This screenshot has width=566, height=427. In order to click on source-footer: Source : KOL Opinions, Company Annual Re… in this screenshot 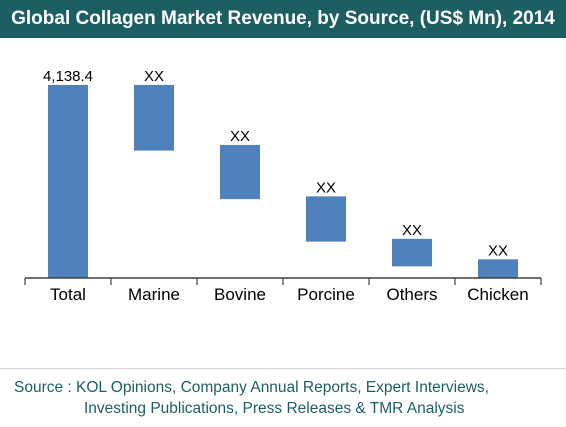, I will do `click(283, 397)`.